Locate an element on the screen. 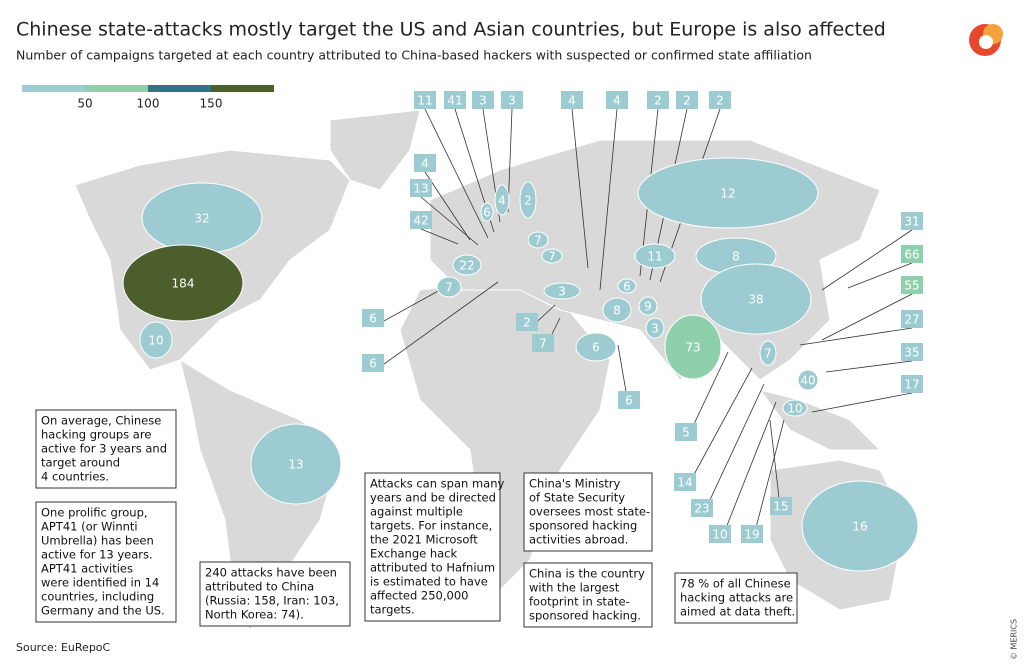 The height and width of the screenshot is (671, 1024). note-box is located at coordinates (432, 547).